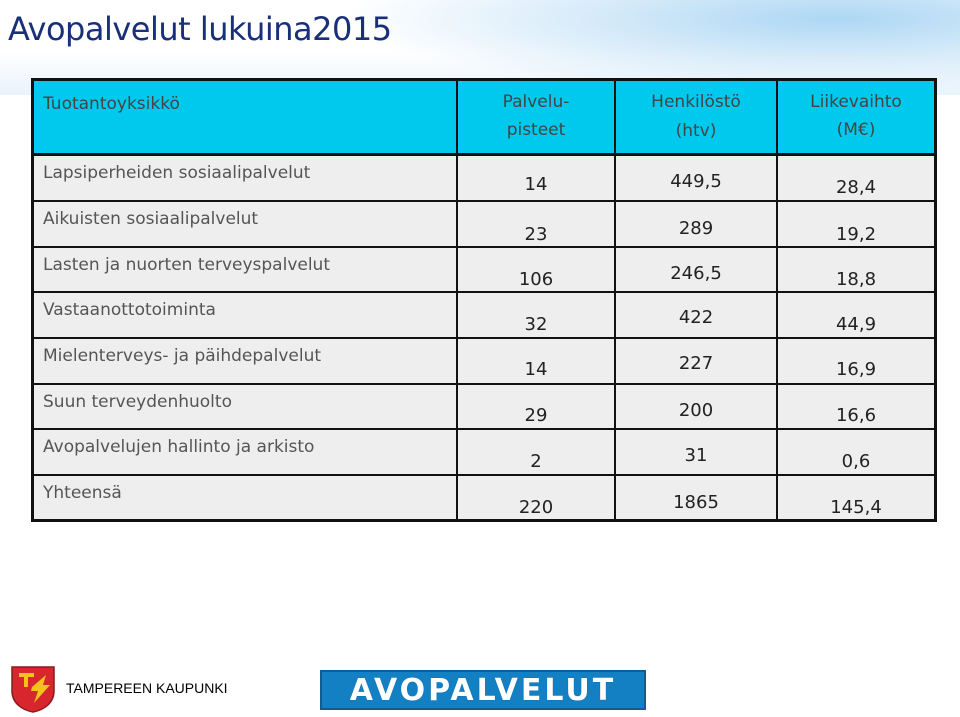  What do you see at coordinates (536, 279) in the screenshot?
I see `row-points: 106` at bounding box center [536, 279].